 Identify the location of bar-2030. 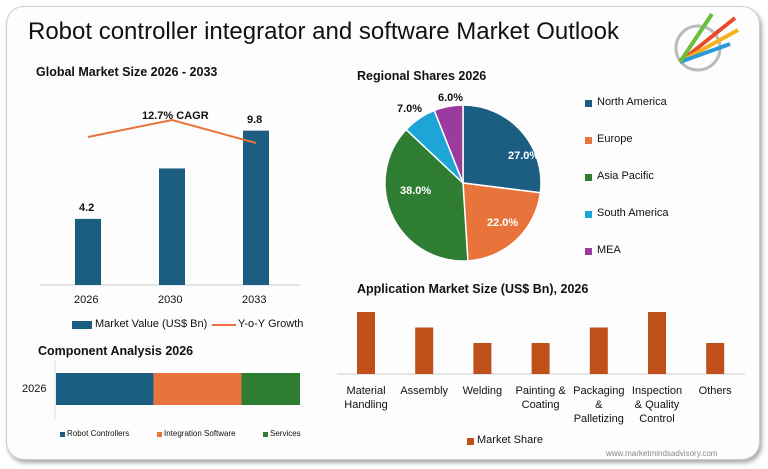
(172, 226).